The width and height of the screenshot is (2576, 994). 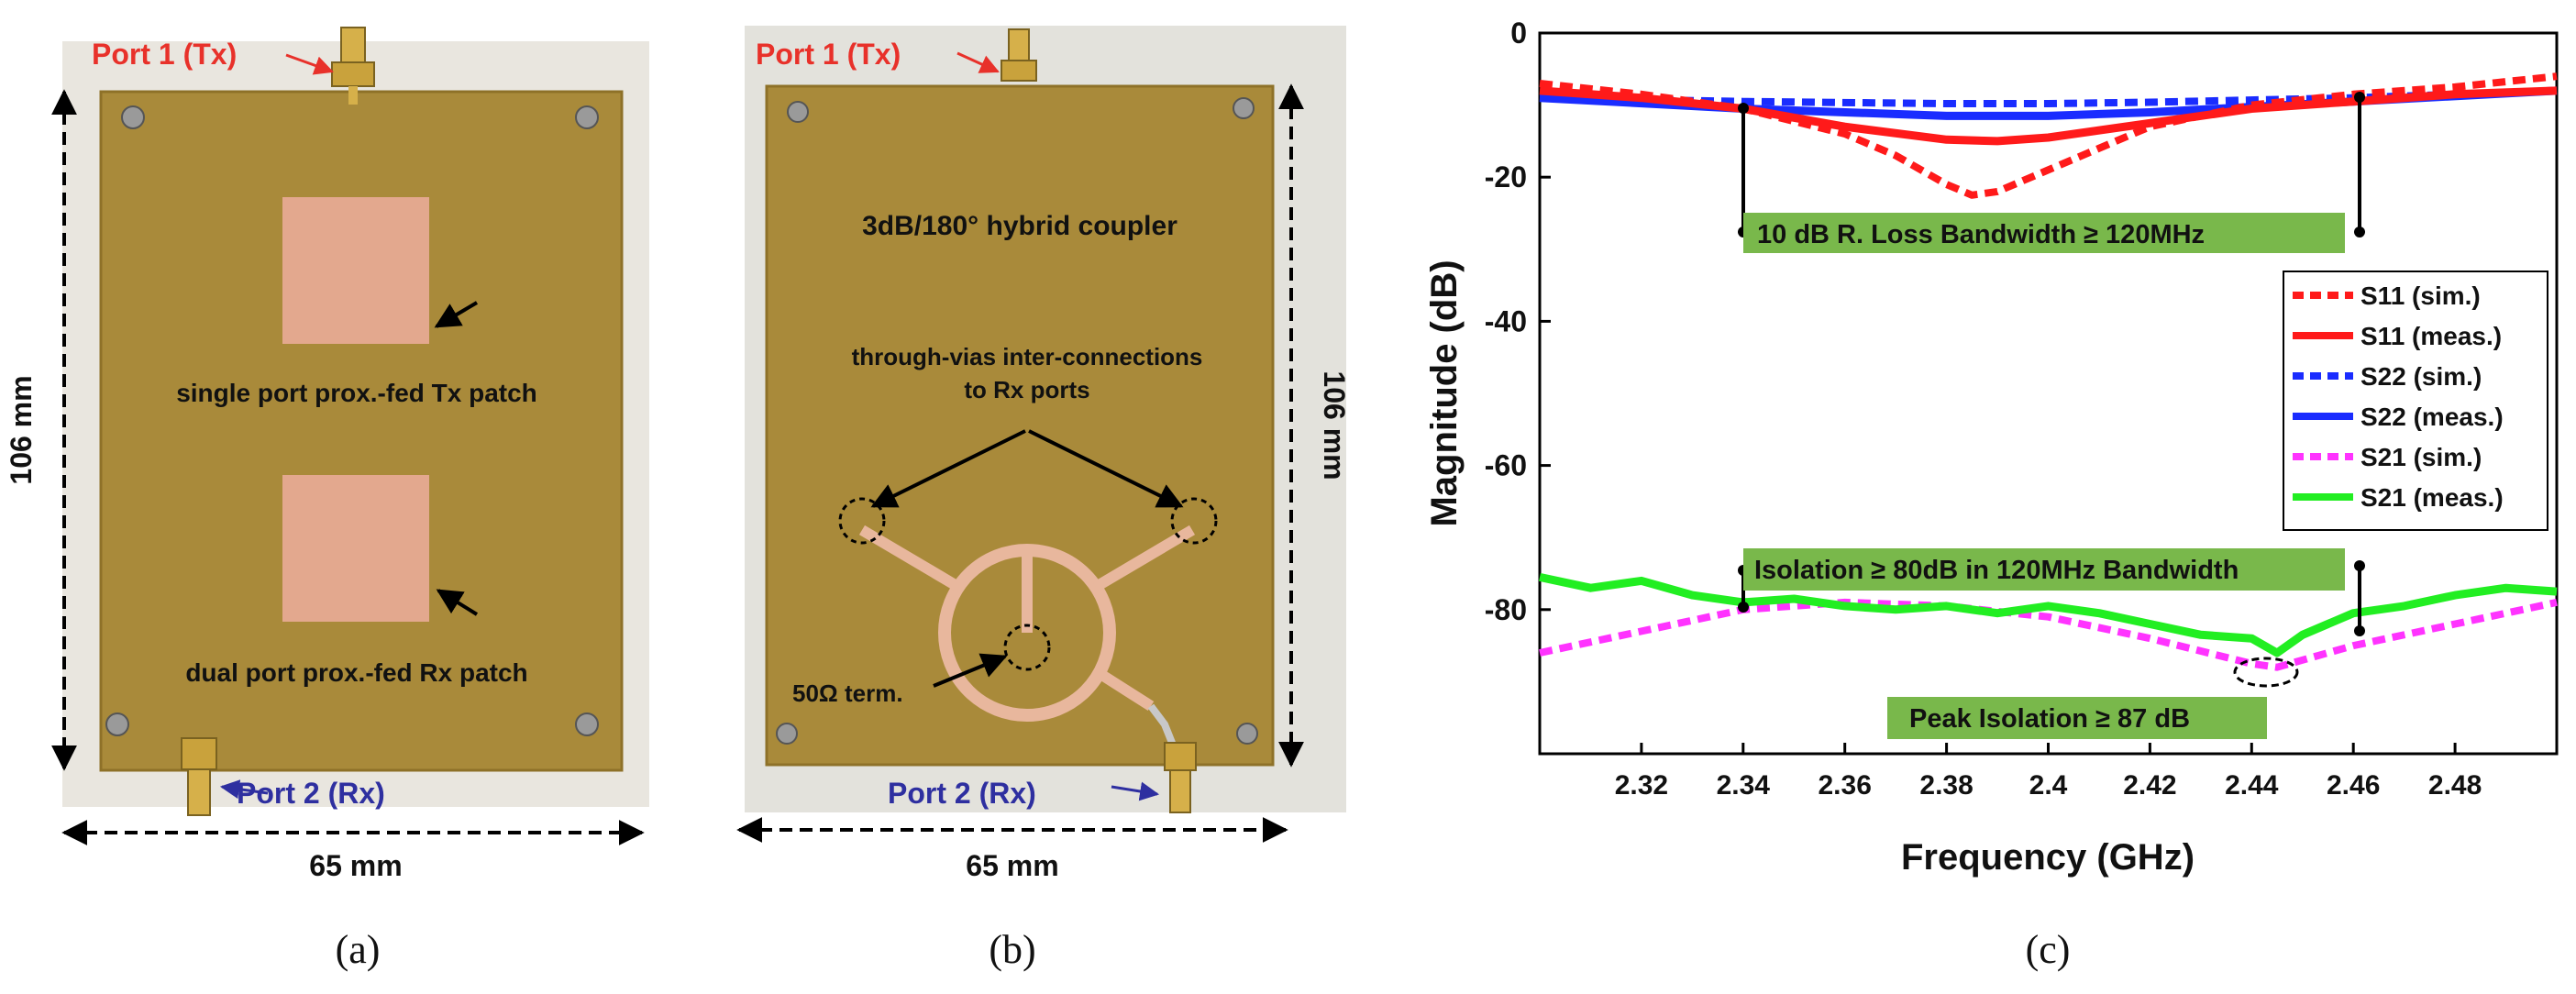 What do you see at coordinates (1019, 226) in the screenshot?
I see `coupler-title: 3dB/180° hybrid coupler` at bounding box center [1019, 226].